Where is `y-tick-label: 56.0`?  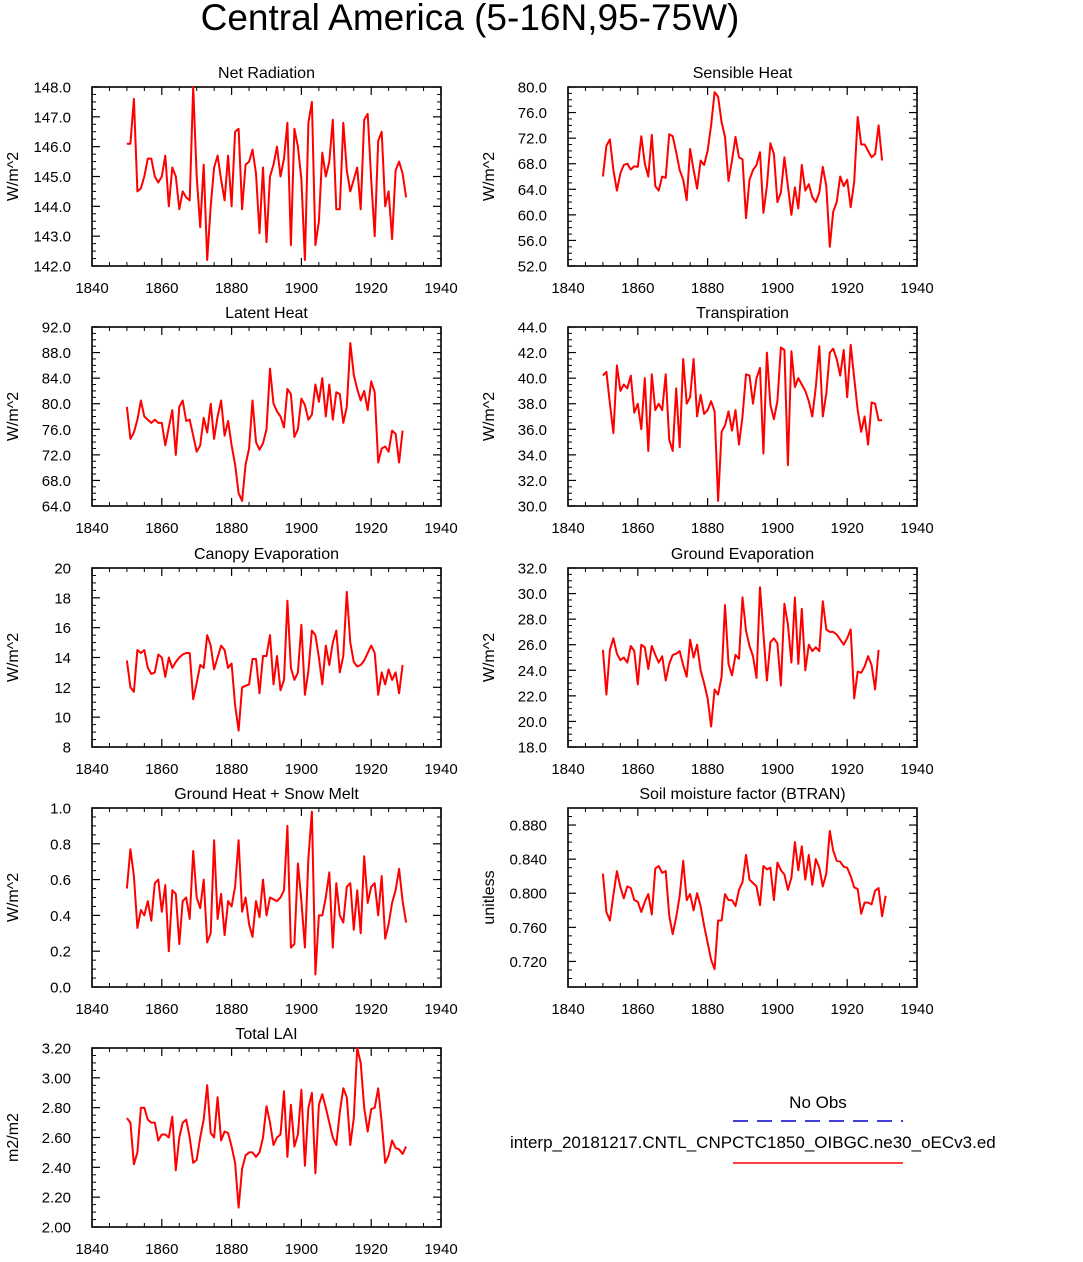 y-tick-label: 56.0 is located at coordinates (532, 241).